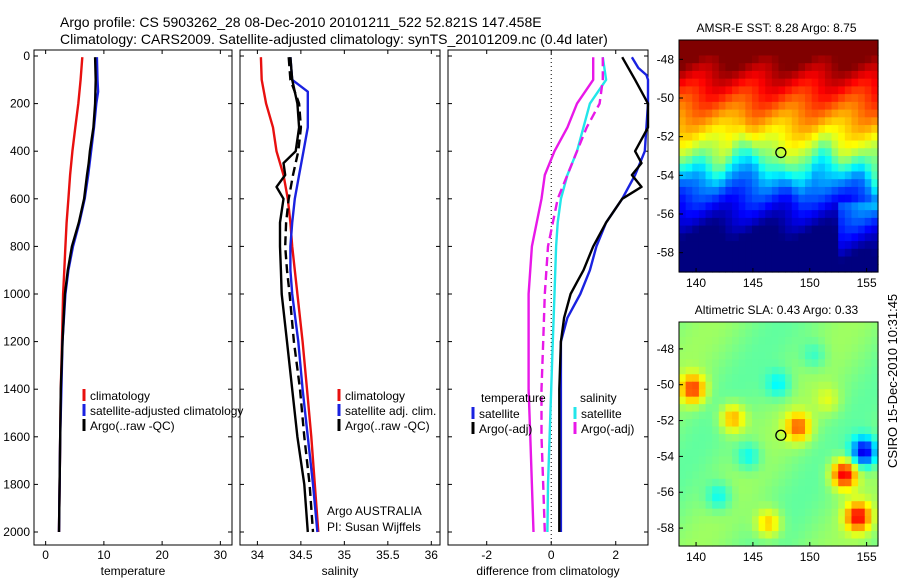 This screenshot has width=900, height=580. Describe the element at coordinates (604, 294) in the screenshot. I see `series-line-temperature-argo-adj` at that location.